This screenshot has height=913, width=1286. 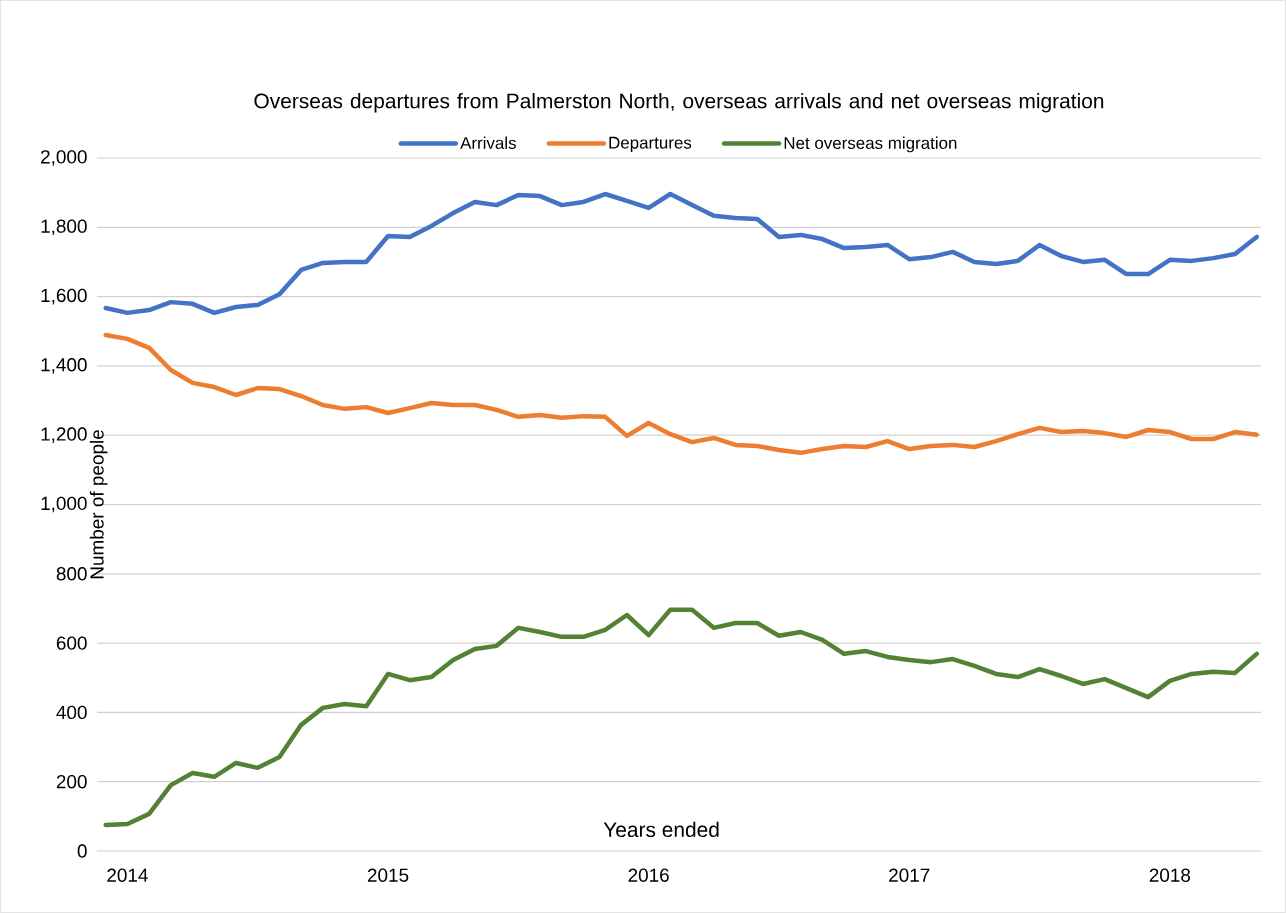 I want to click on x-tick-label: 2018, so click(x=1170, y=875).